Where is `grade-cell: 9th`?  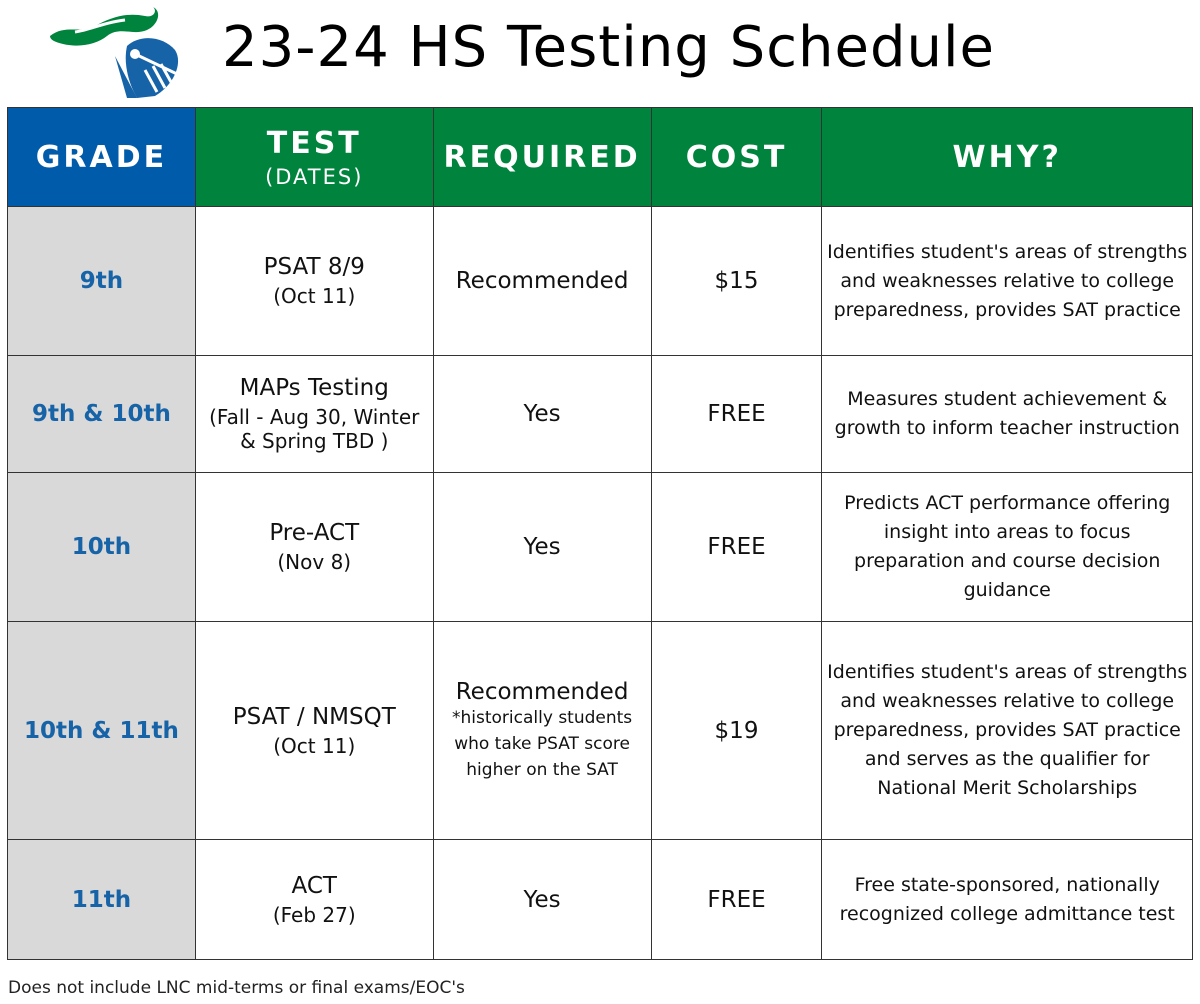
grade-cell: 9th is located at coordinates (101, 281).